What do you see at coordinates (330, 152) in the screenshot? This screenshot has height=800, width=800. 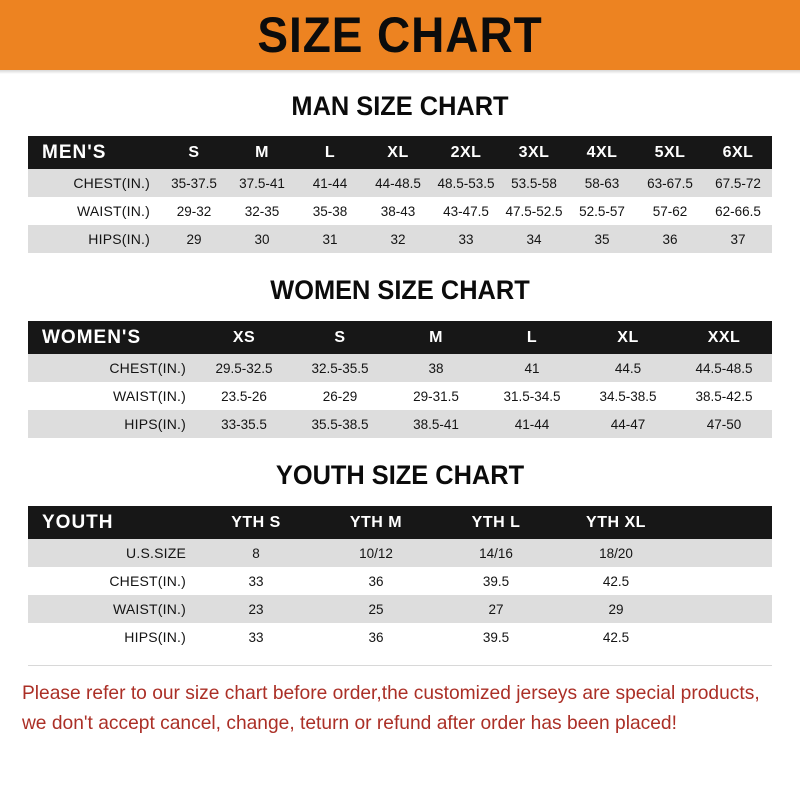 I see `man-size-header-l: L` at bounding box center [330, 152].